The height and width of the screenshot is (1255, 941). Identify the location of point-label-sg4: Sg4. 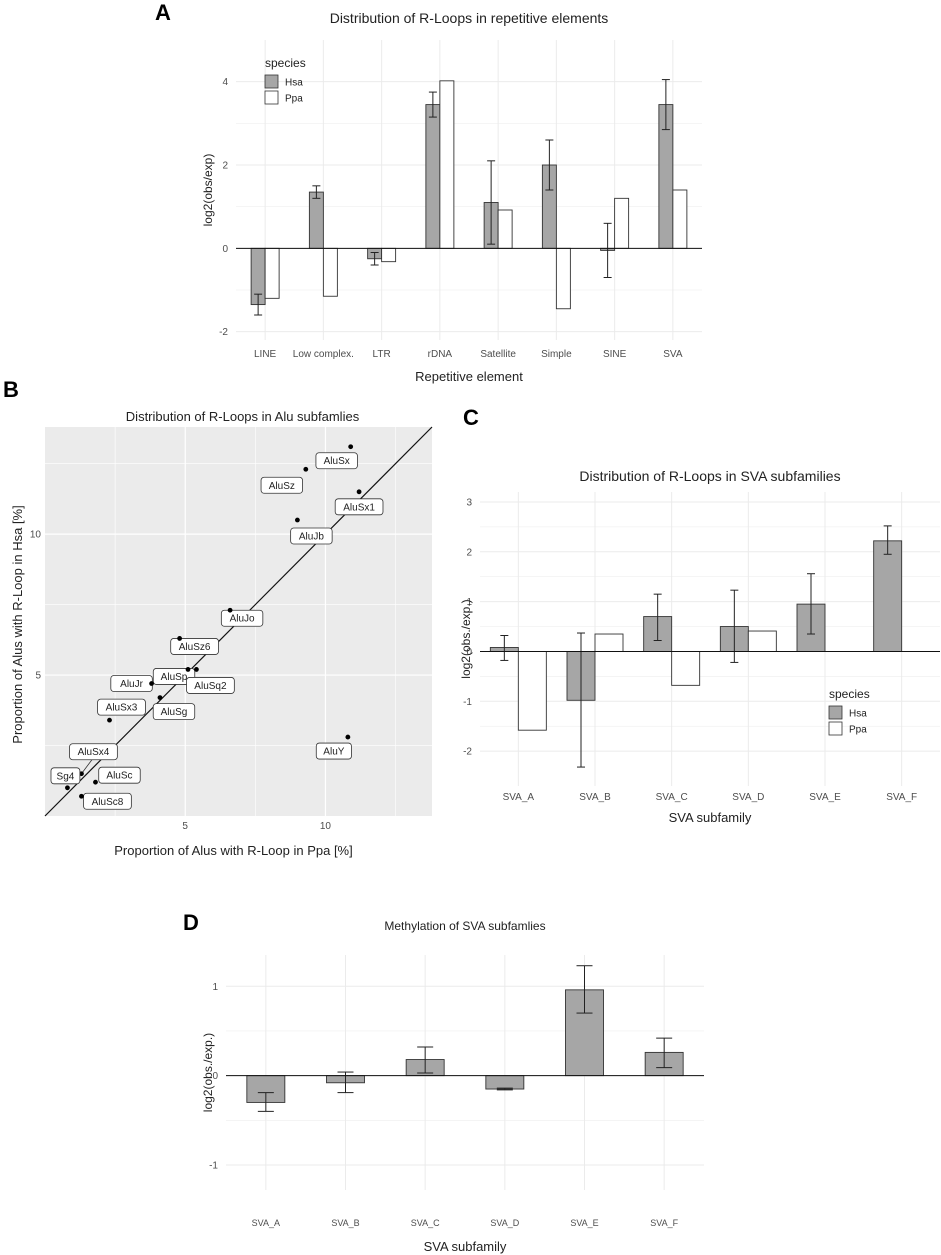
(66, 776).